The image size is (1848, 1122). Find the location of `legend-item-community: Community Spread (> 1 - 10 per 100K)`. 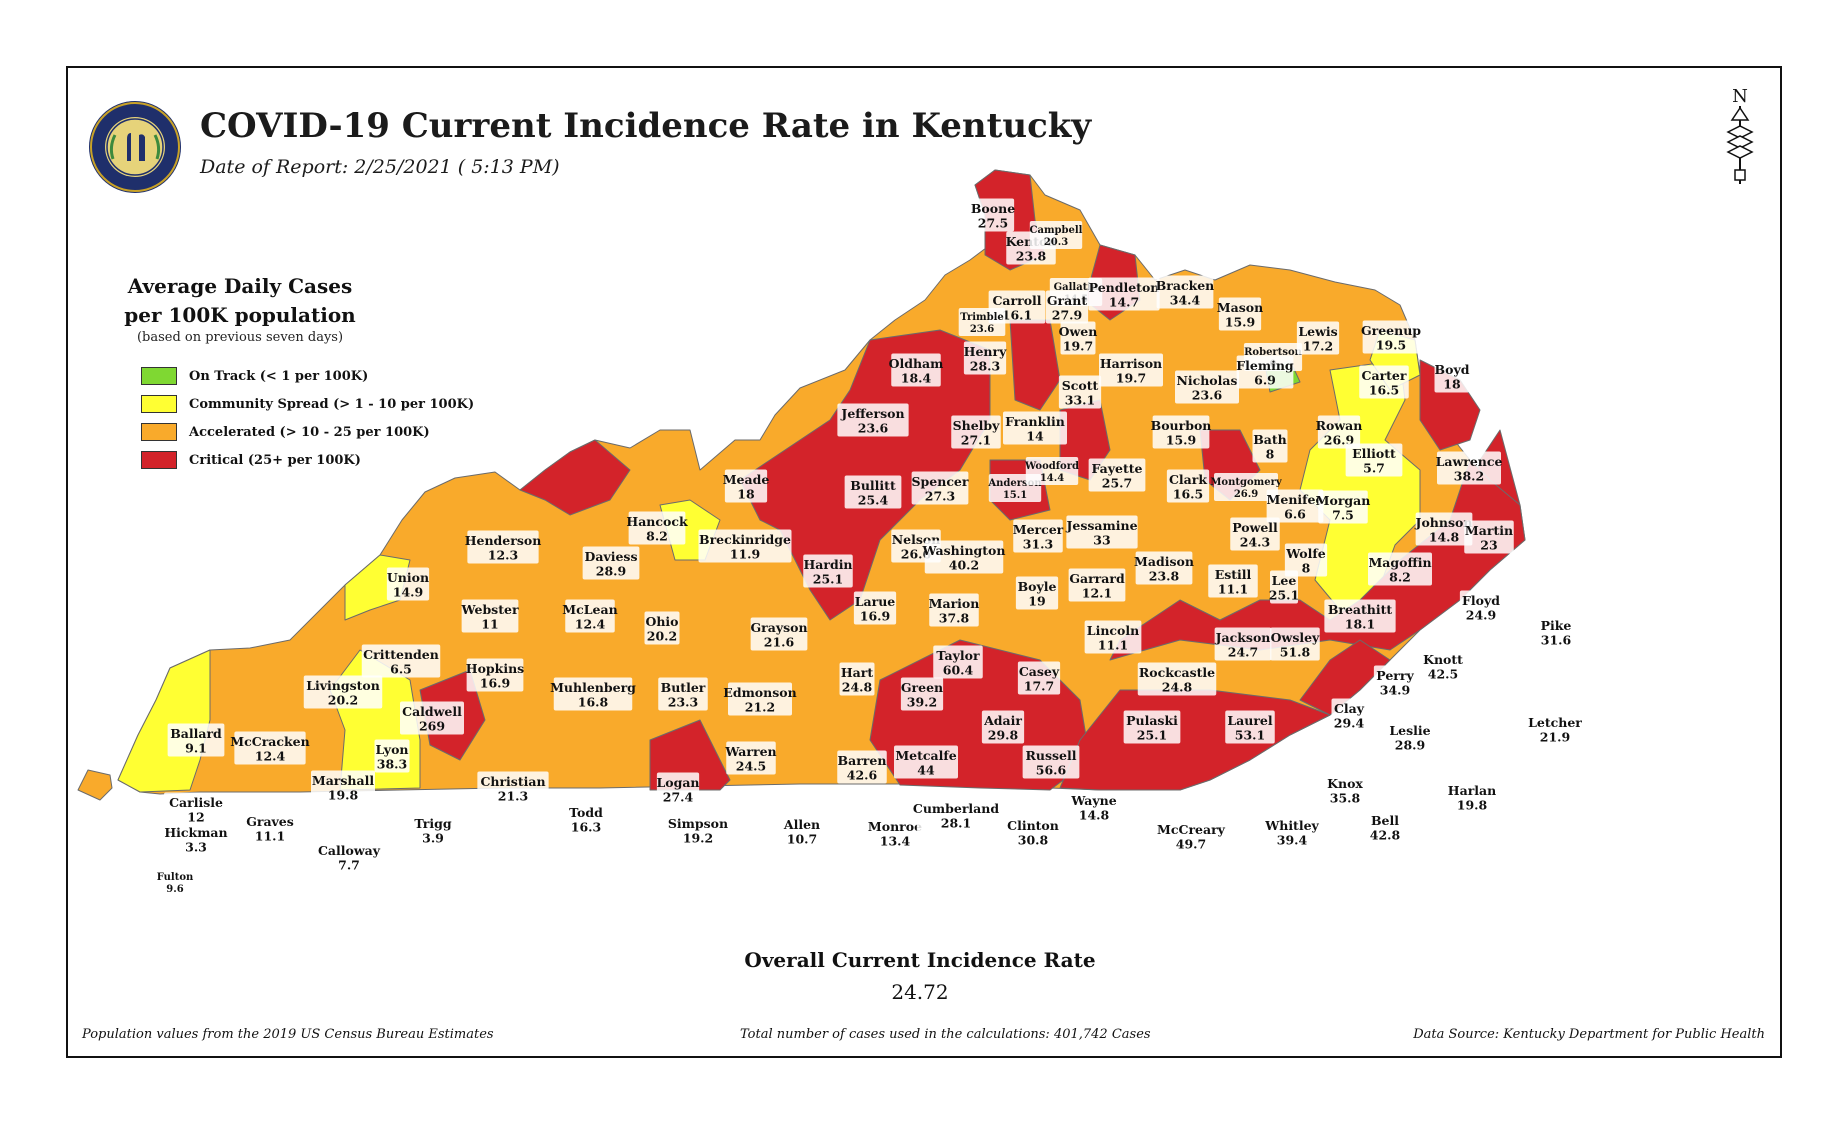

legend-item-community: Community Spread (> 1 - 10 per 100K) is located at coordinates (307, 404).